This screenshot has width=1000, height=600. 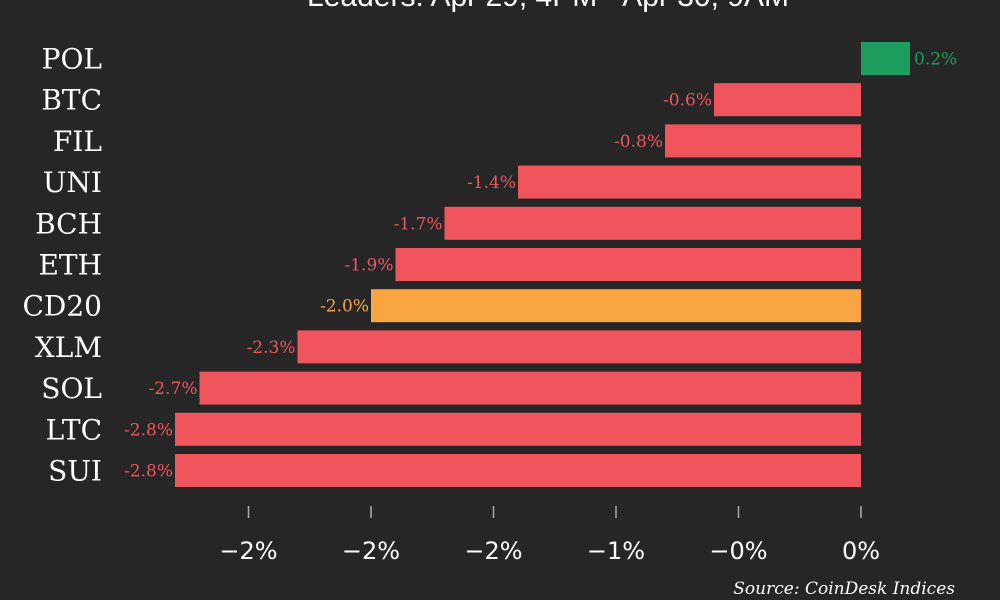 I want to click on bar-btc, so click(x=787, y=100).